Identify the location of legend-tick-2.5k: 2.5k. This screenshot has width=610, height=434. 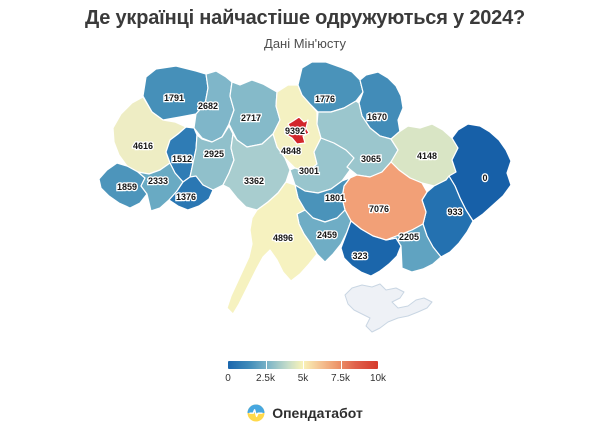
(265, 378).